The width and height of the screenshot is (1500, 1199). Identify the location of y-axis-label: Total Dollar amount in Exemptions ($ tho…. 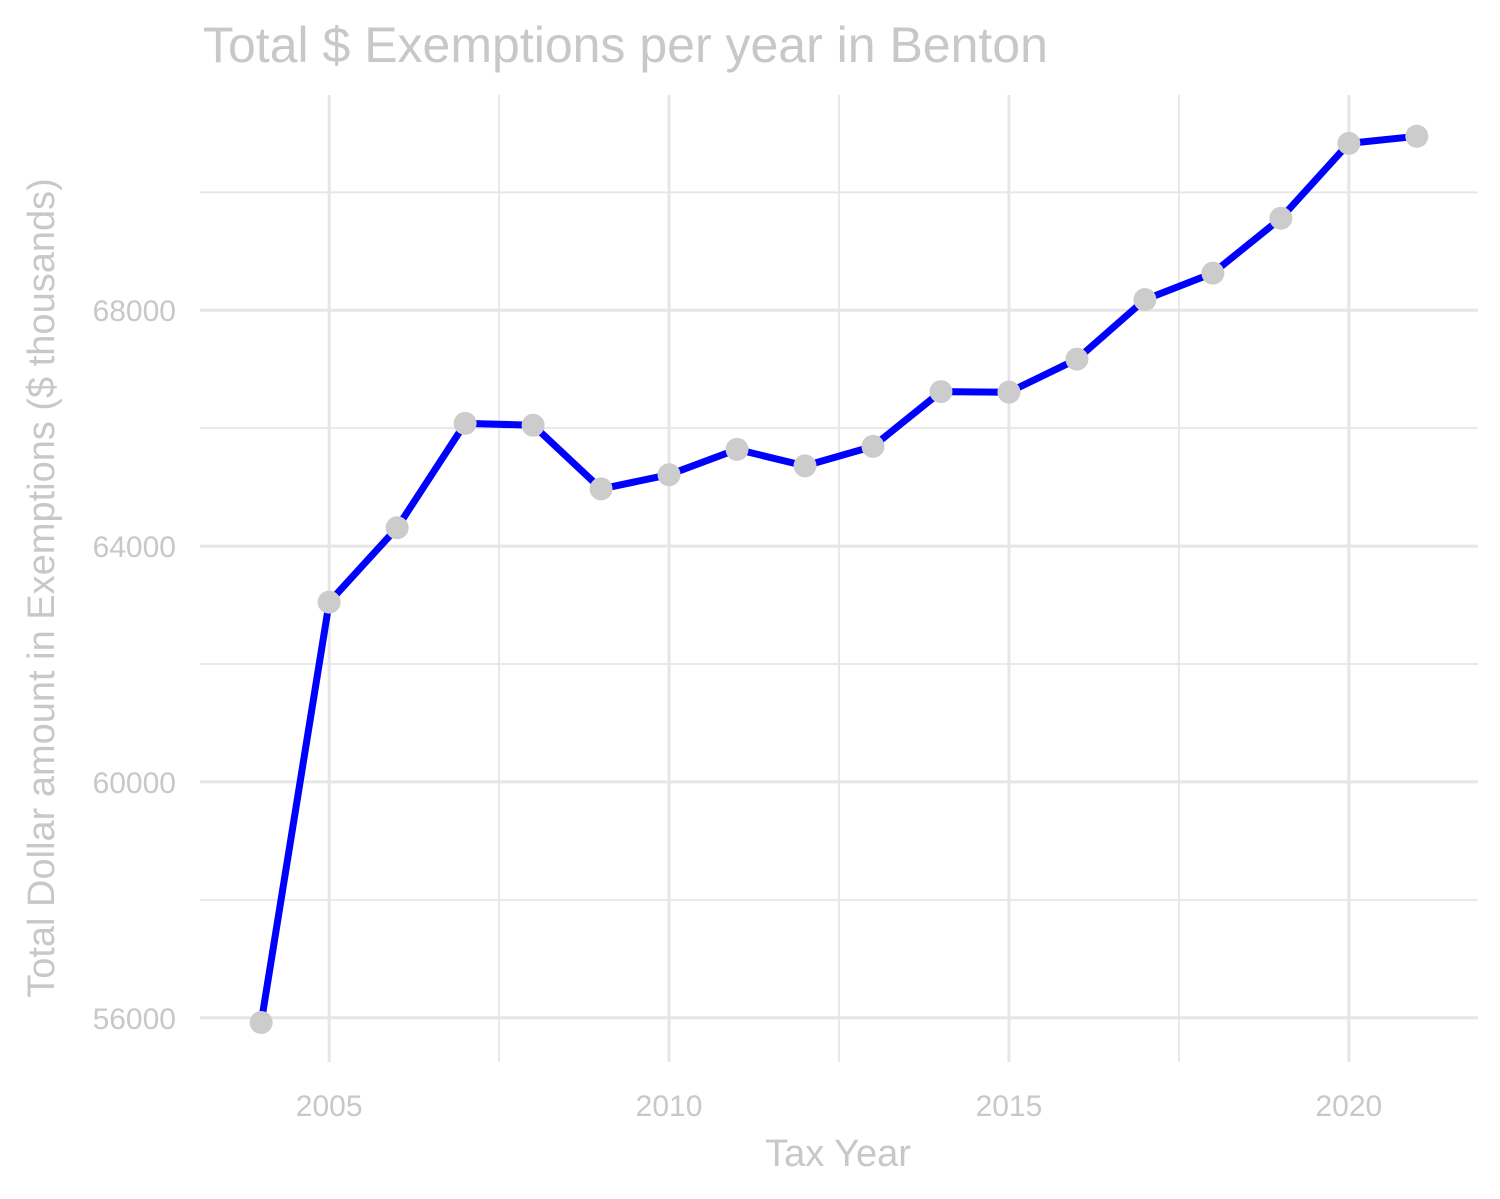
(42, 588).